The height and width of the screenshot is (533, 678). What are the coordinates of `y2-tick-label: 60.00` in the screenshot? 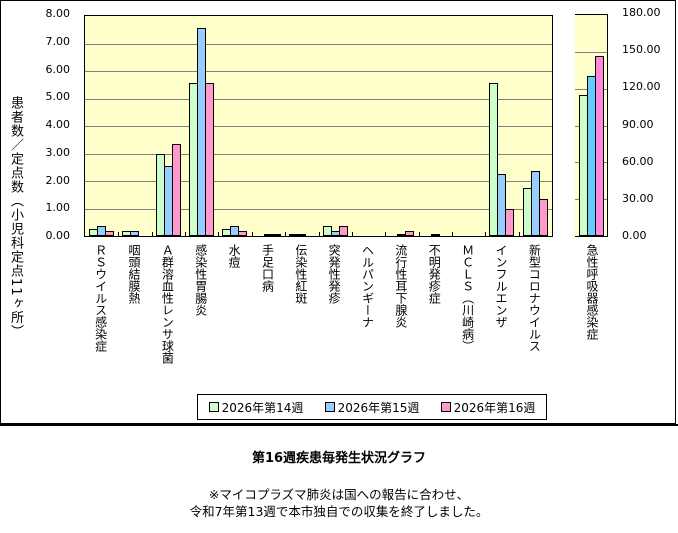 It's located at (638, 161).